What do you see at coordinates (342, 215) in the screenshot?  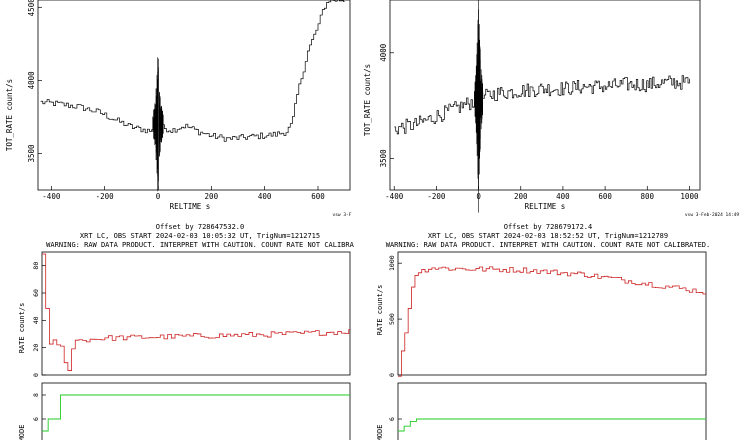 I see `footer-top-left: vsw 3-F` at bounding box center [342, 215].